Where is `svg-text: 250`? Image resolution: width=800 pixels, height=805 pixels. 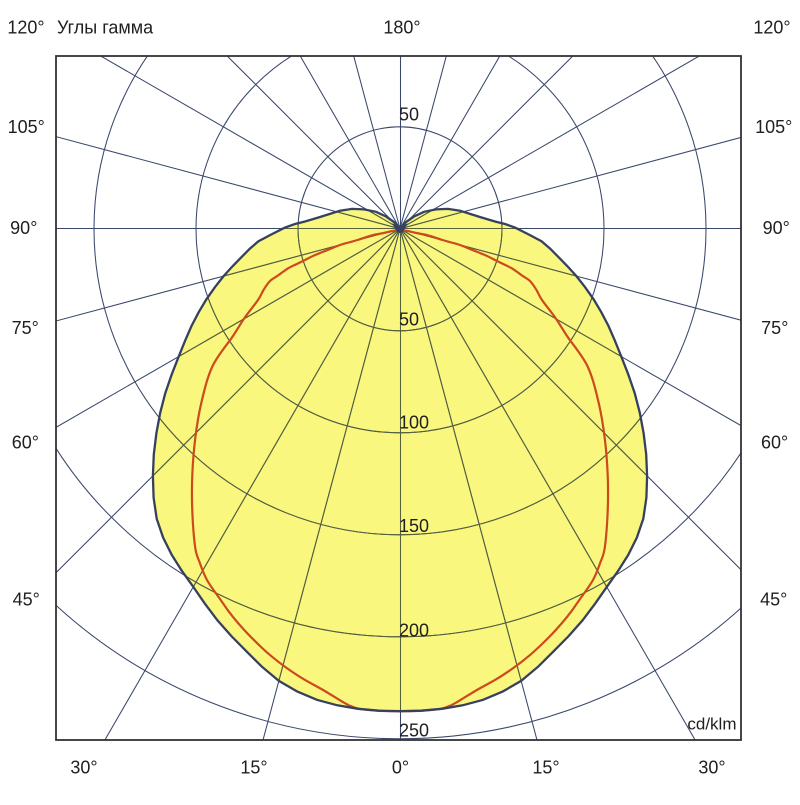 svg-text: 250 is located at coordinates (414, 730).